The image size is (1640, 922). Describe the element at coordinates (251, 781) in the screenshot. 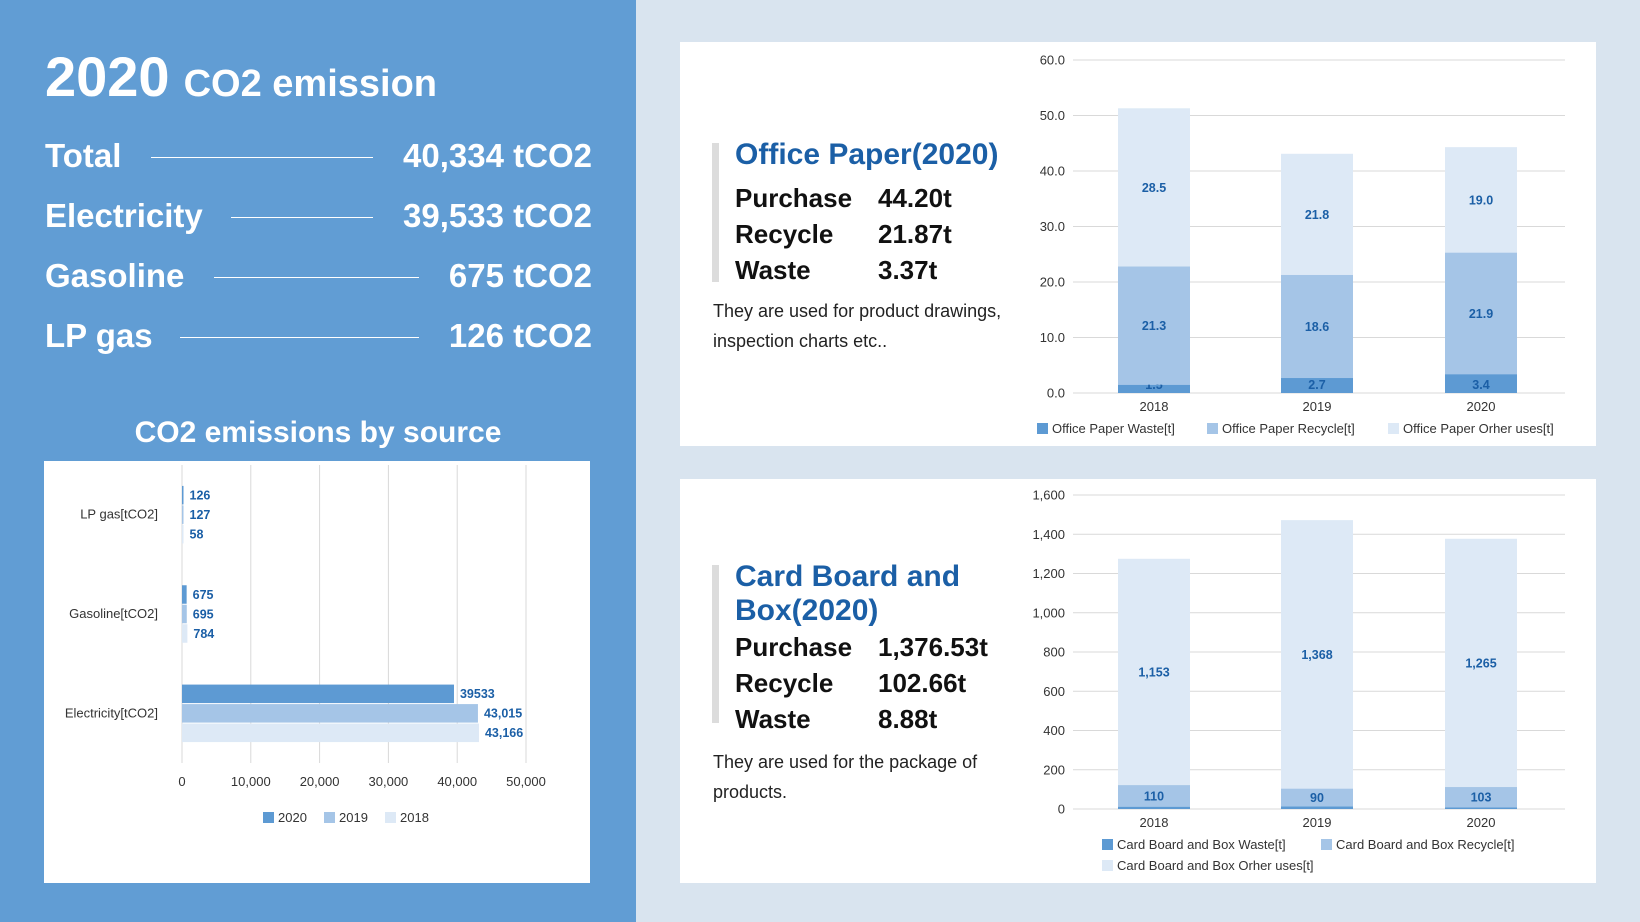

I see `x-tick-label: 10,000` at that location.